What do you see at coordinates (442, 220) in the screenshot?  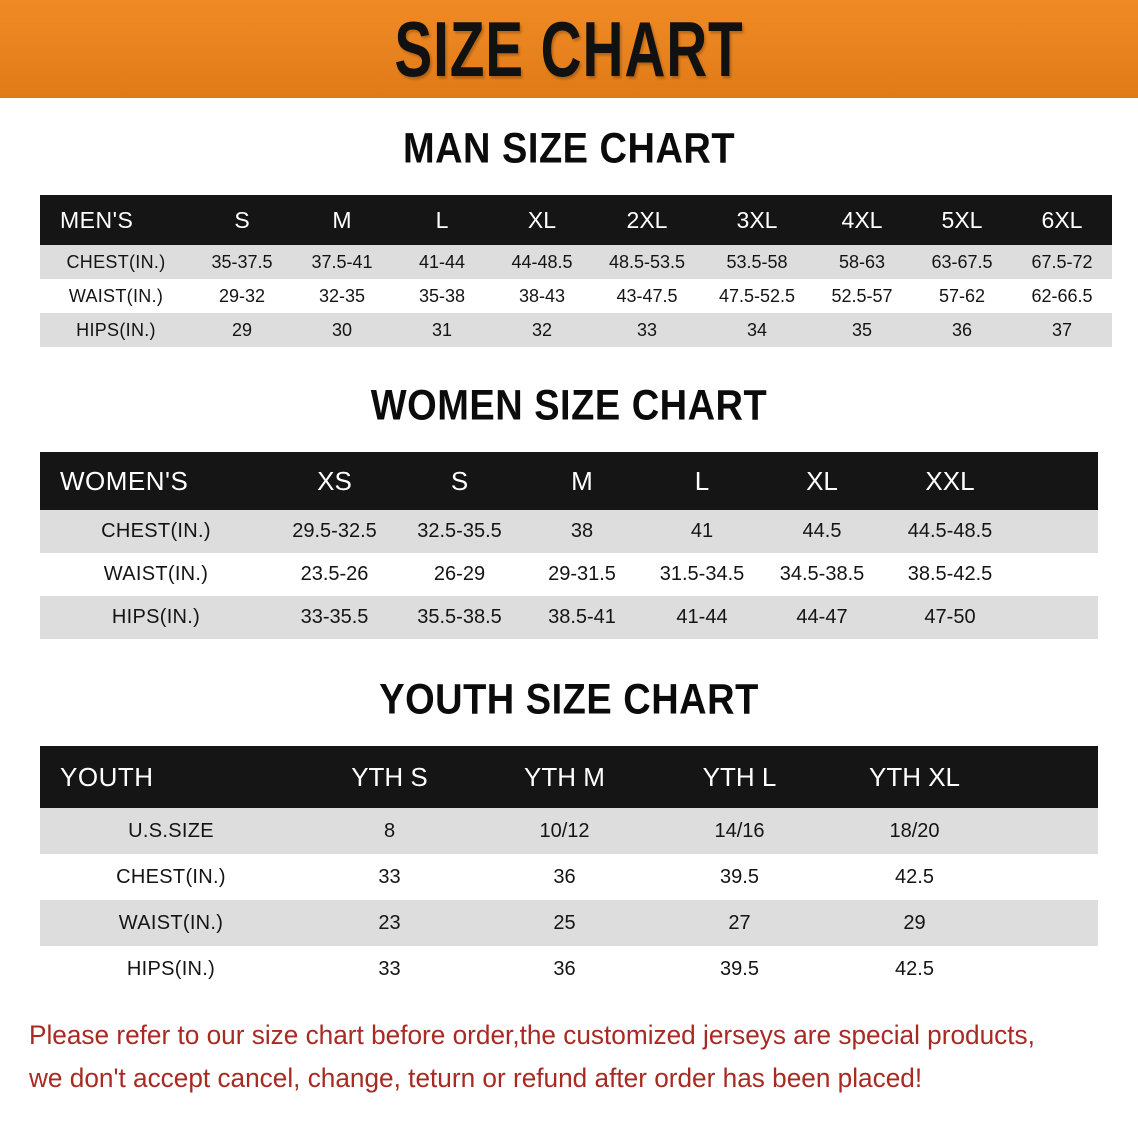 I see `man-size-col-l: L` at bounding box center [442, 220].